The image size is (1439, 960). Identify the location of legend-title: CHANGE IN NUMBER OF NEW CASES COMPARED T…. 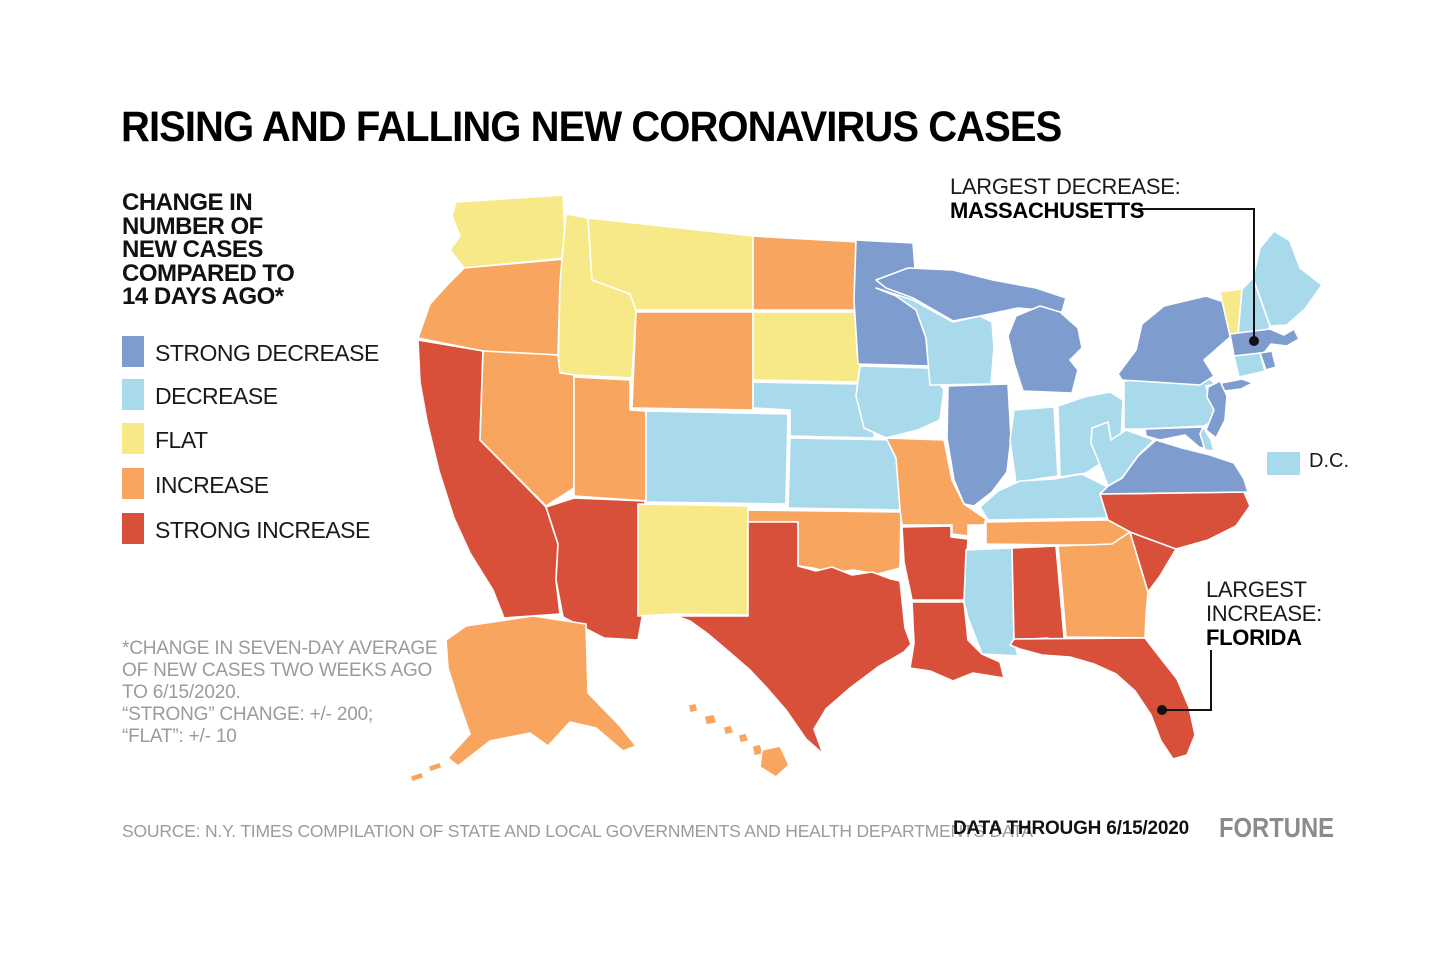
(208, 249).